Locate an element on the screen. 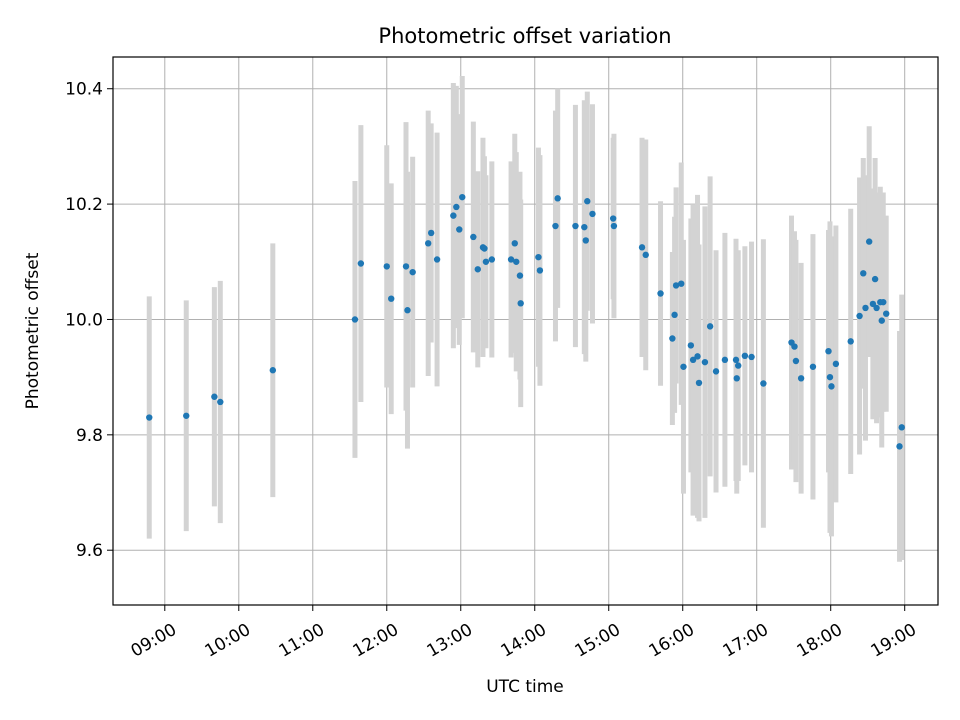  y-tick-label: 9.6 is located at coordinates (89, 551).